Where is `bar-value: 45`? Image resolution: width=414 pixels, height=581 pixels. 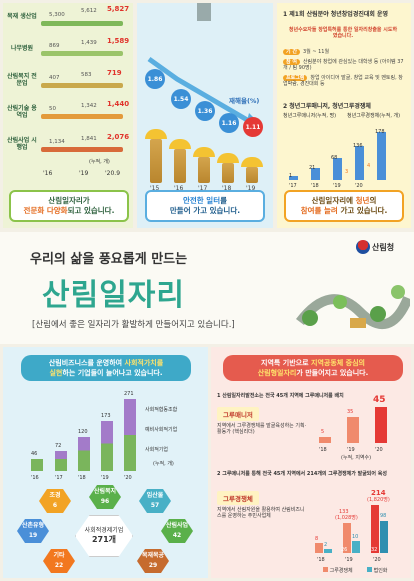 bar-value: 45 is located at coordinates (379, 400).